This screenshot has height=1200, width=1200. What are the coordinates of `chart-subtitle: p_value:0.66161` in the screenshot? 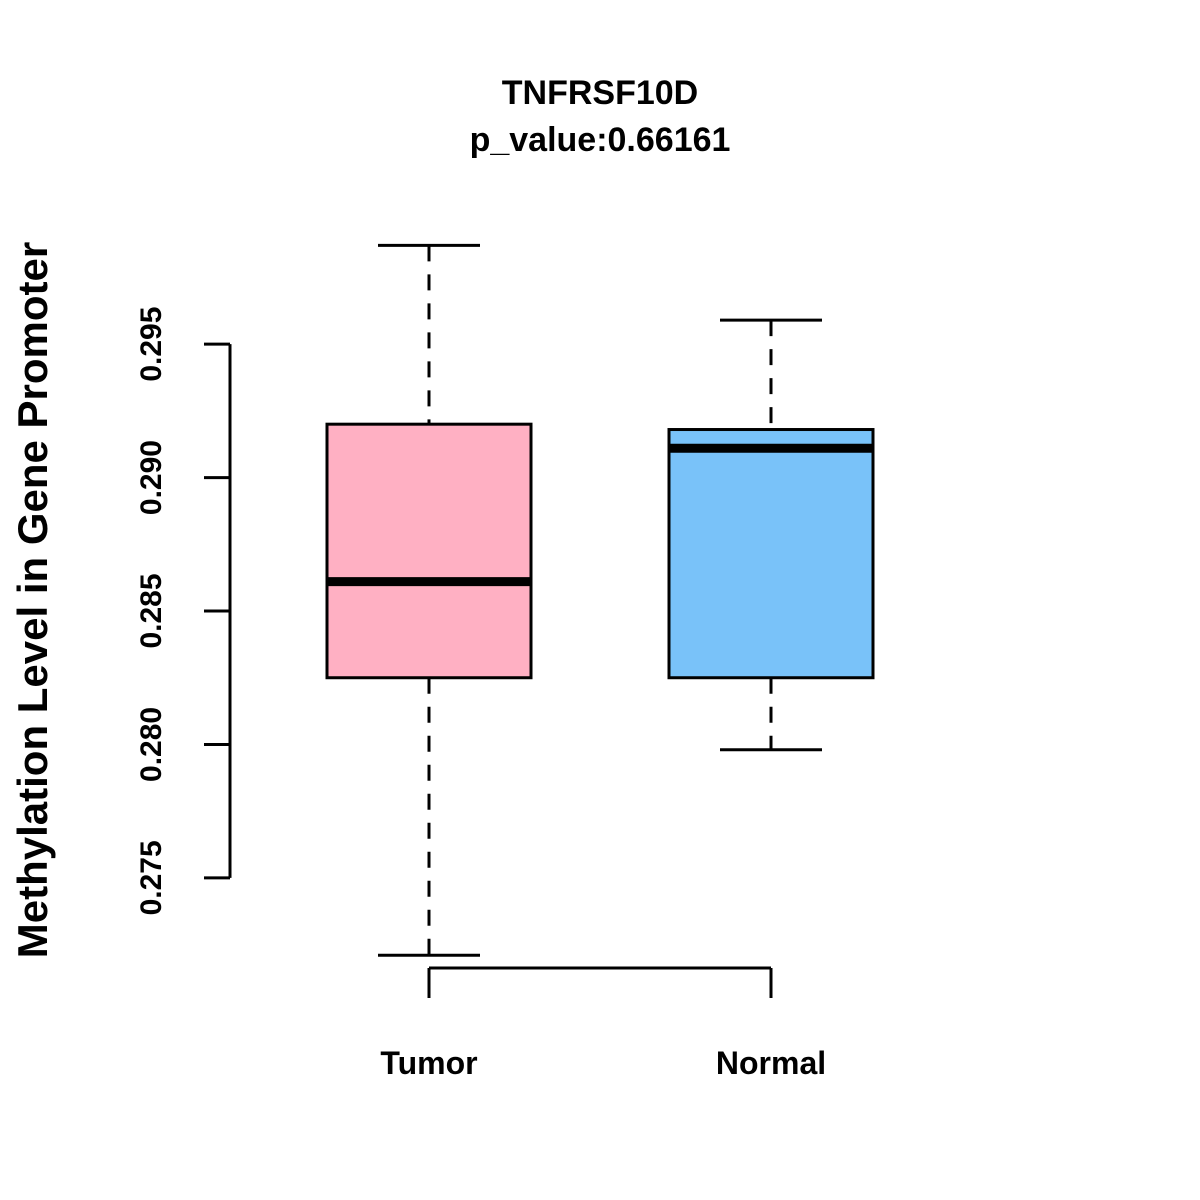 It's located at (600, 140).